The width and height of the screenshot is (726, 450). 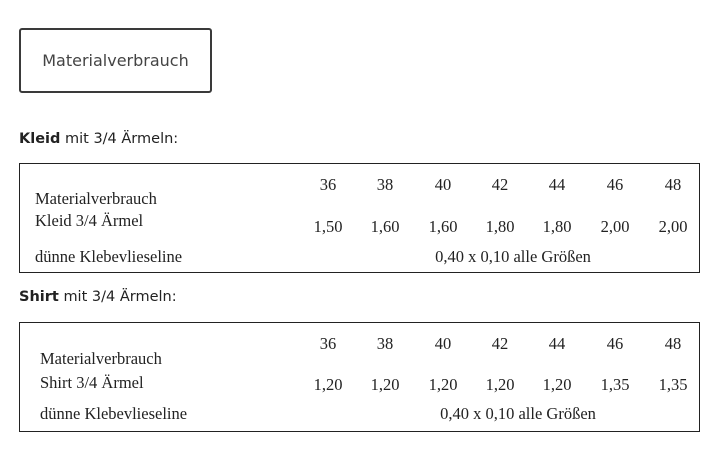 I want to click on tab: Materialverbrauch, so click(x=115, y=60).